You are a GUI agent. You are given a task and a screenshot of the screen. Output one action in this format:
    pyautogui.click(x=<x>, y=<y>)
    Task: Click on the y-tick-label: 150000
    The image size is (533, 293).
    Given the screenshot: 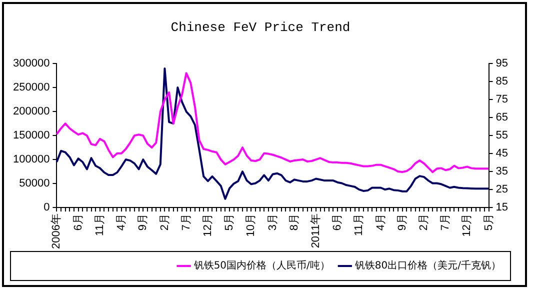 What is the action you would take?
    pyautogui.click(x=31, y=136)
    